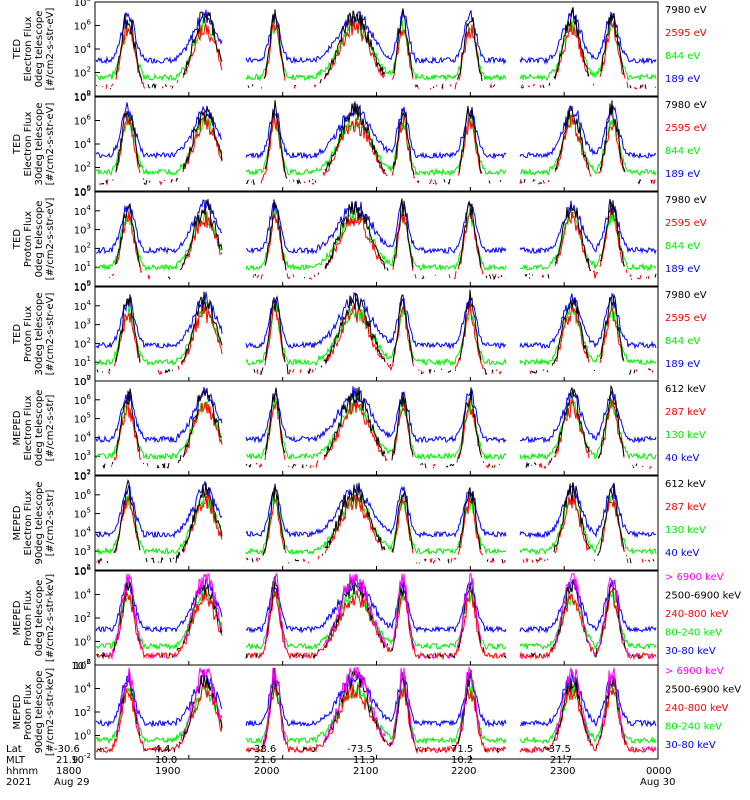  Describe the element at coordinates (166, 760) in the screenshot. I see `tick-1-mlt: 10.0` at that location.